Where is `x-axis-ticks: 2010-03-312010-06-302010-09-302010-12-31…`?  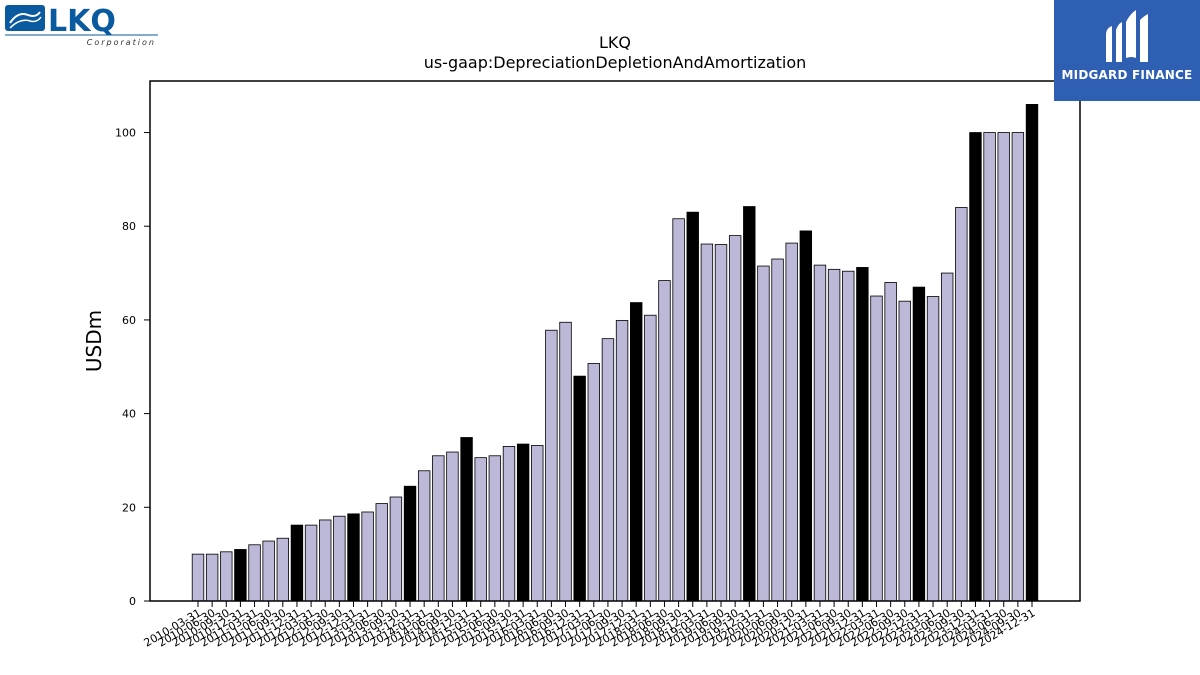
x-axis-ticks: 2010-03-312010-06-302010-09-302010-12-31… is located at coordinates (590, 625).